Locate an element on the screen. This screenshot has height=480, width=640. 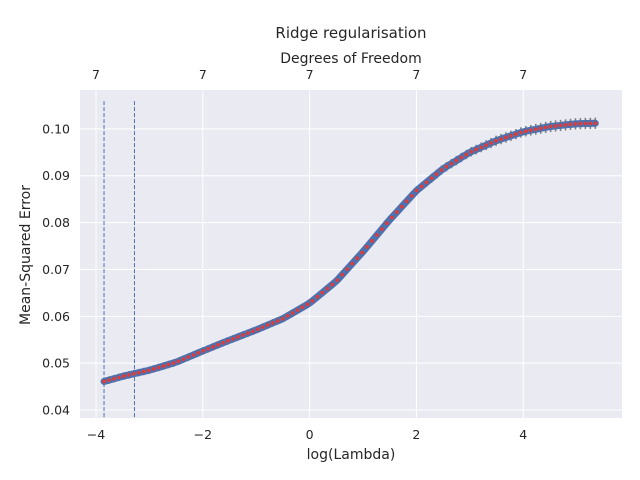
y-tick-labels: 0.04 0.05 0.06 0.07 0.08 0.09 0.10 is located at coordinates (56, 269).